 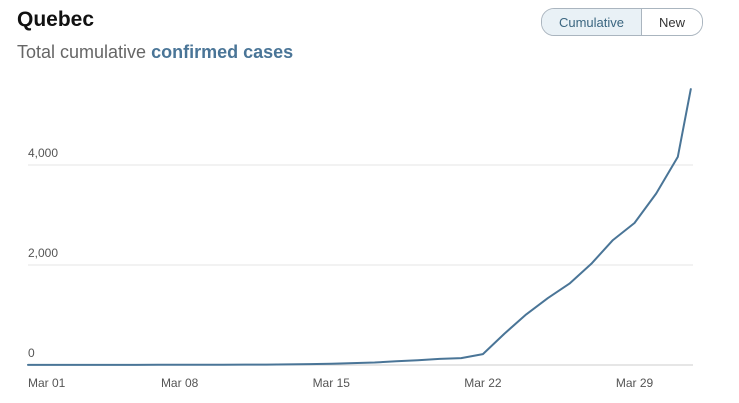 What do you see at coordinates (483, 383) in the screenshot?
I see `x-tick-label: Mar 22` at bounding box center [483, 383].